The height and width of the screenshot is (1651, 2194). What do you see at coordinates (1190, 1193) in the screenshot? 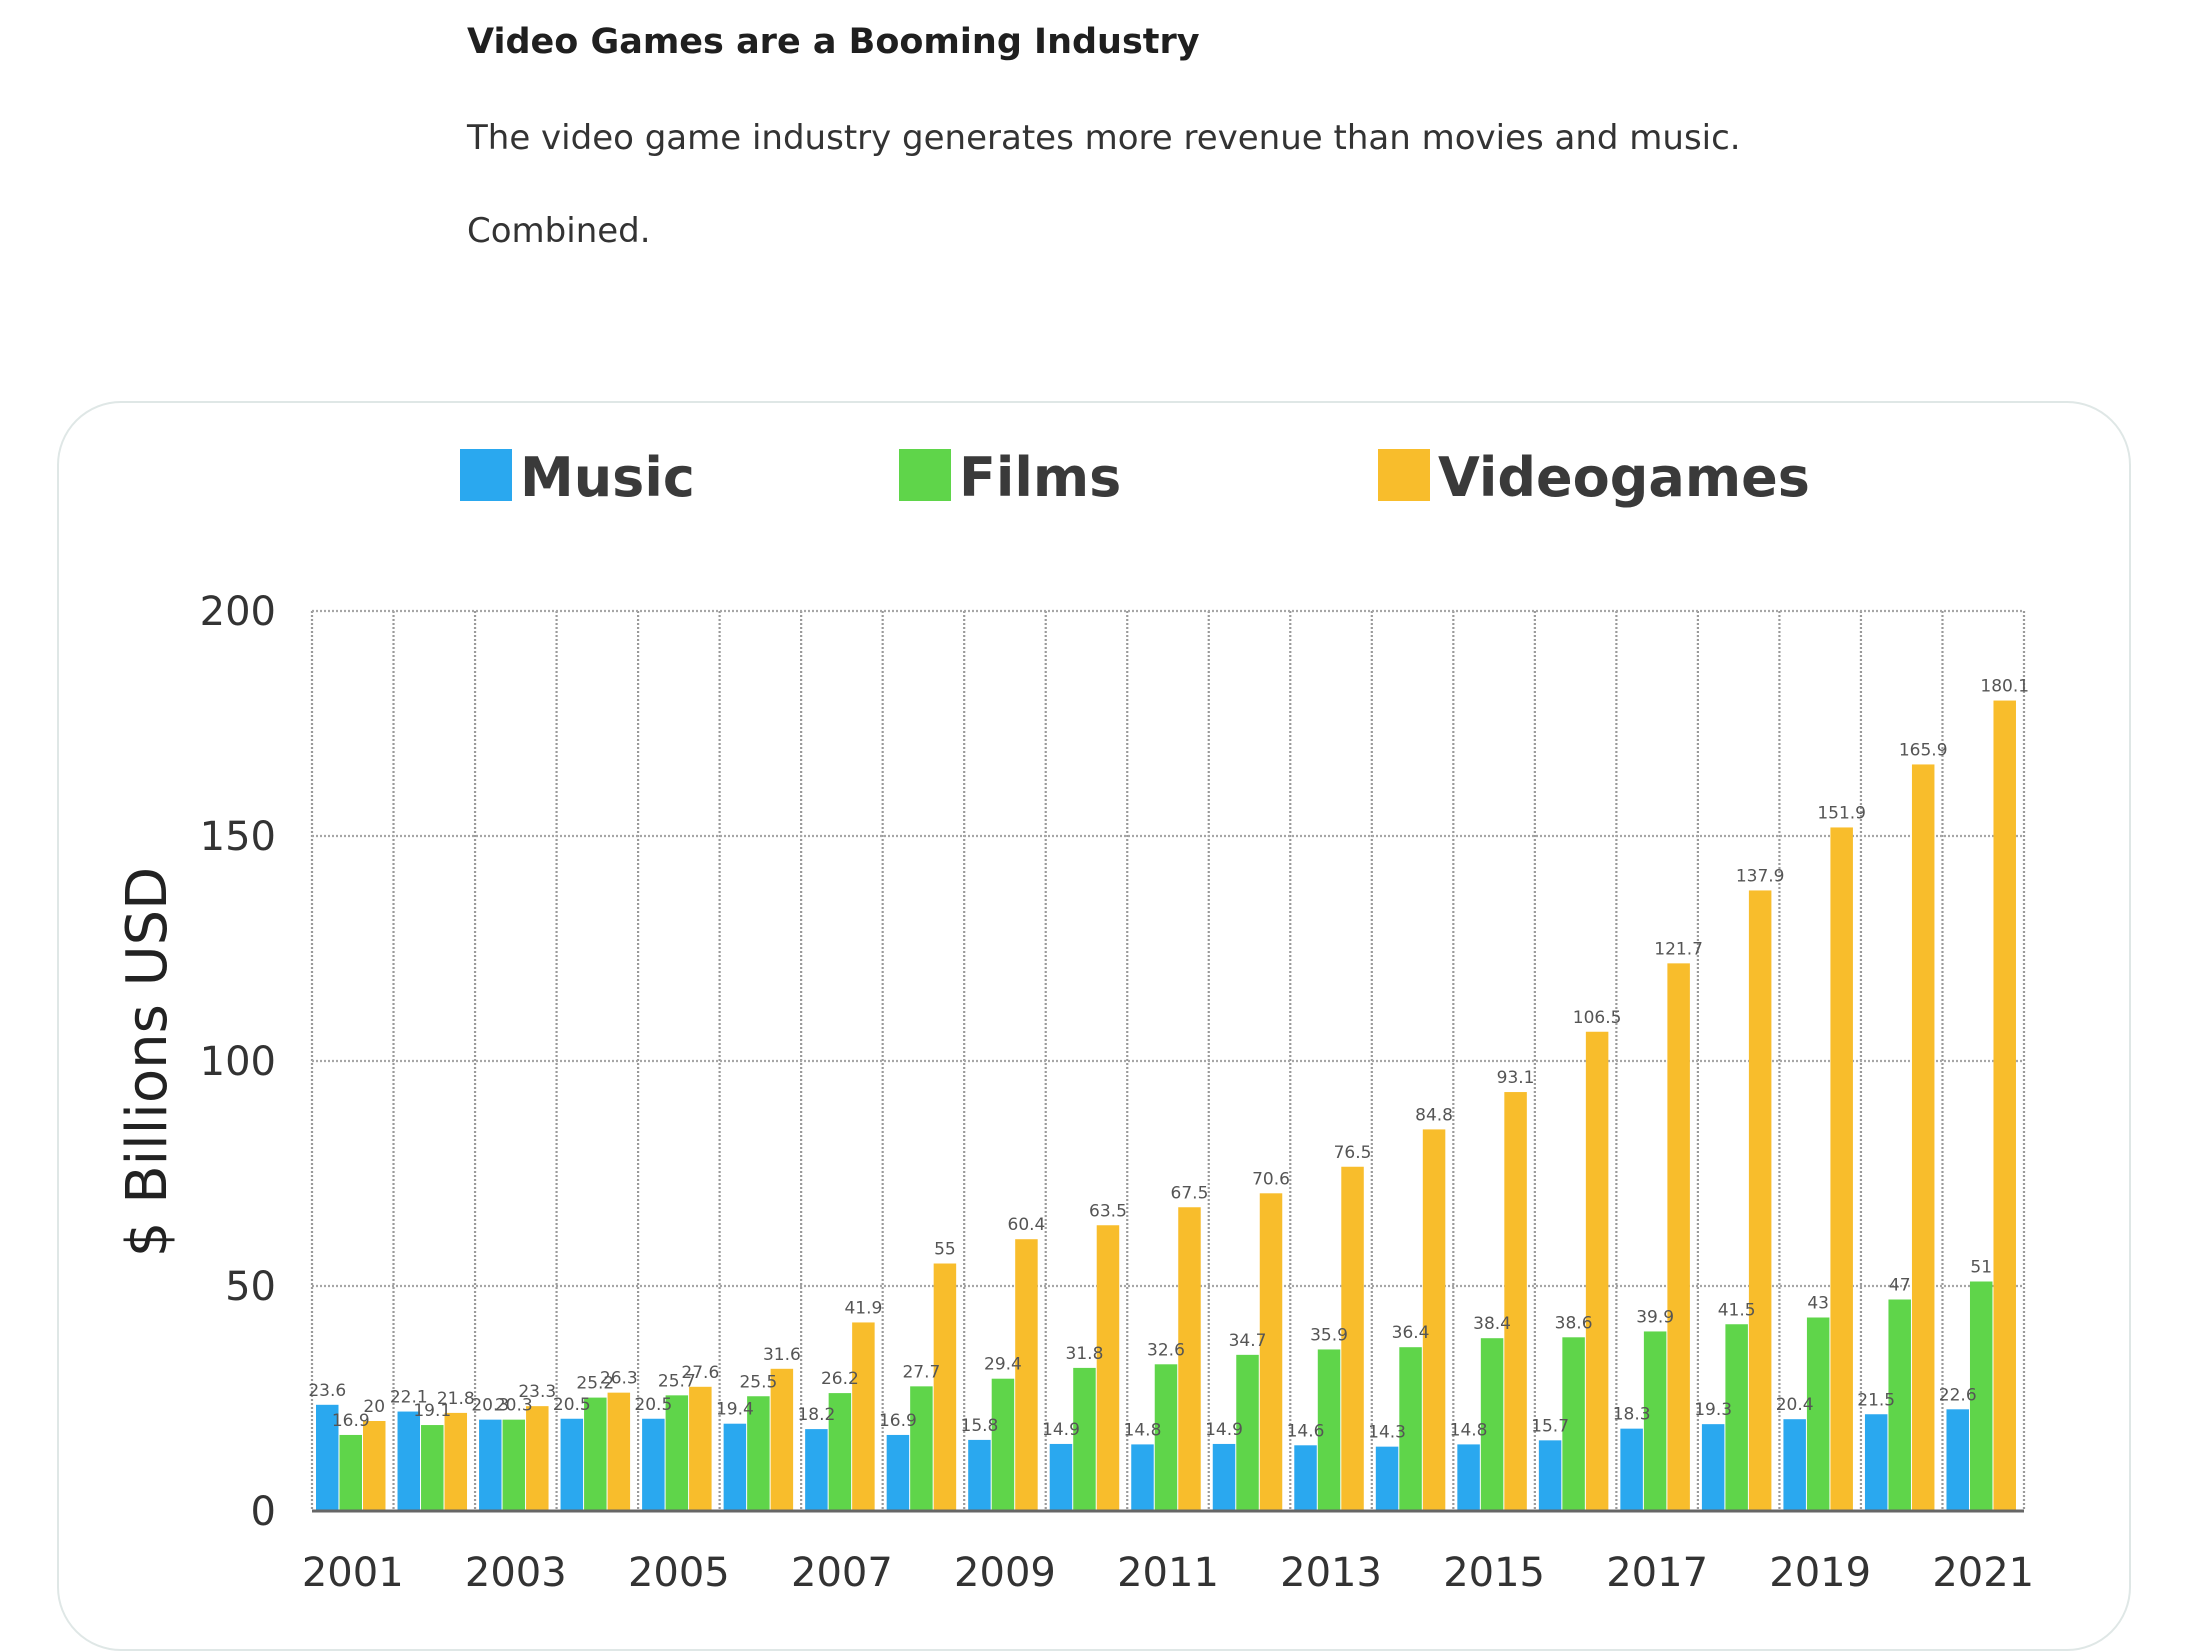
I see `data-label-videogames-2011: 67.5` at bounding box center [1190, 1193].